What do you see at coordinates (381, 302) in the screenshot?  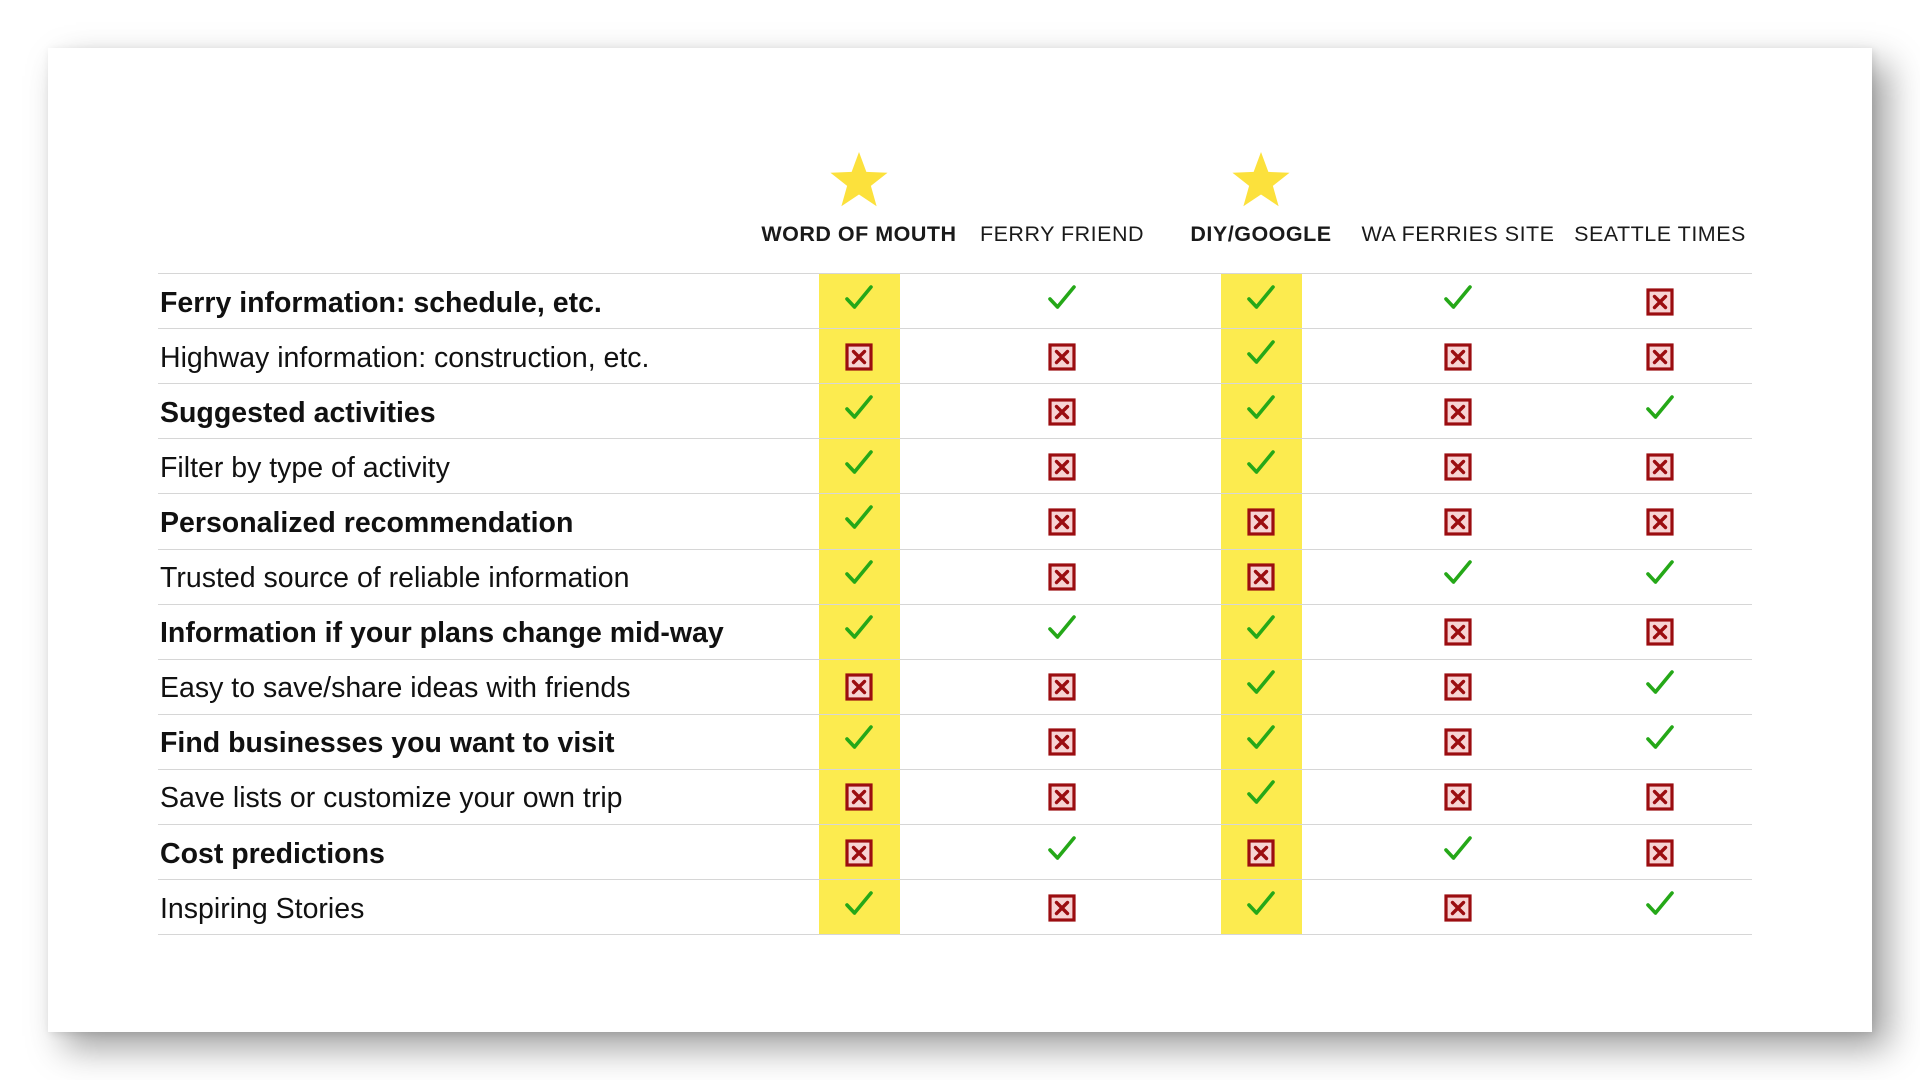 I see `row-label: Ferry information: schedule, etc.` at bounding box center [381, 302].